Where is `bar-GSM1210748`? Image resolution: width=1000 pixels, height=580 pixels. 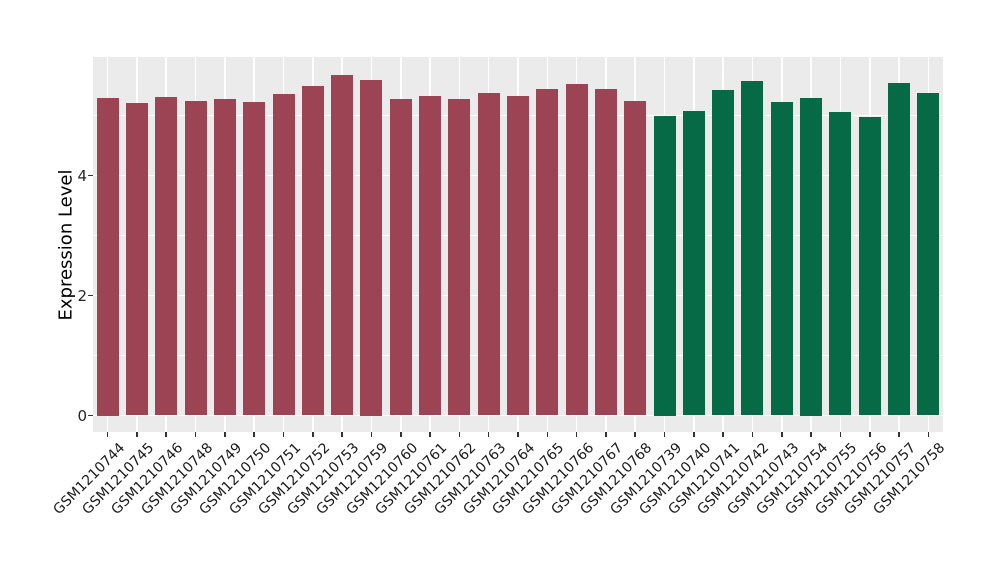 bar-GSM1210748 is located at coordinates (195, 258).